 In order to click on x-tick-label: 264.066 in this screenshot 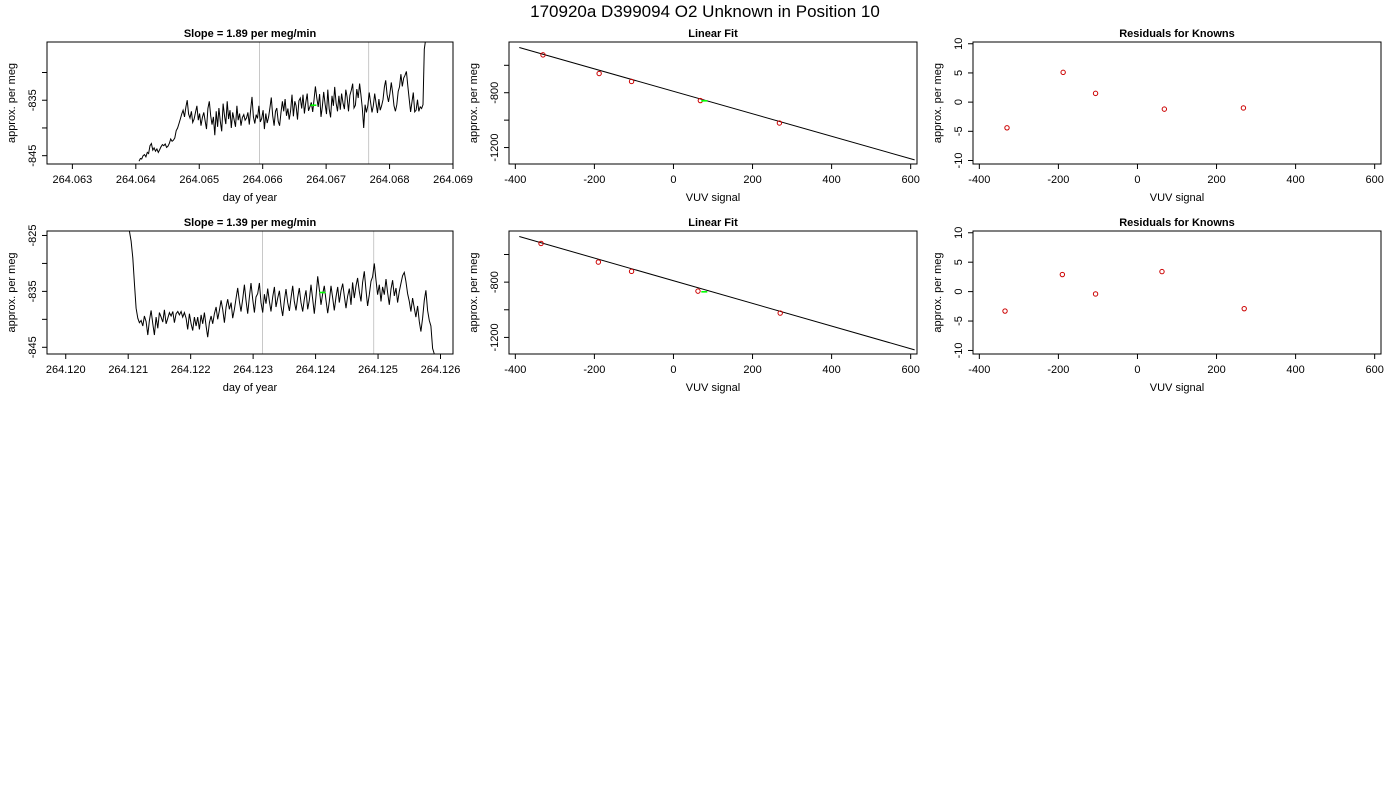, I will do `click(263, 180)`.